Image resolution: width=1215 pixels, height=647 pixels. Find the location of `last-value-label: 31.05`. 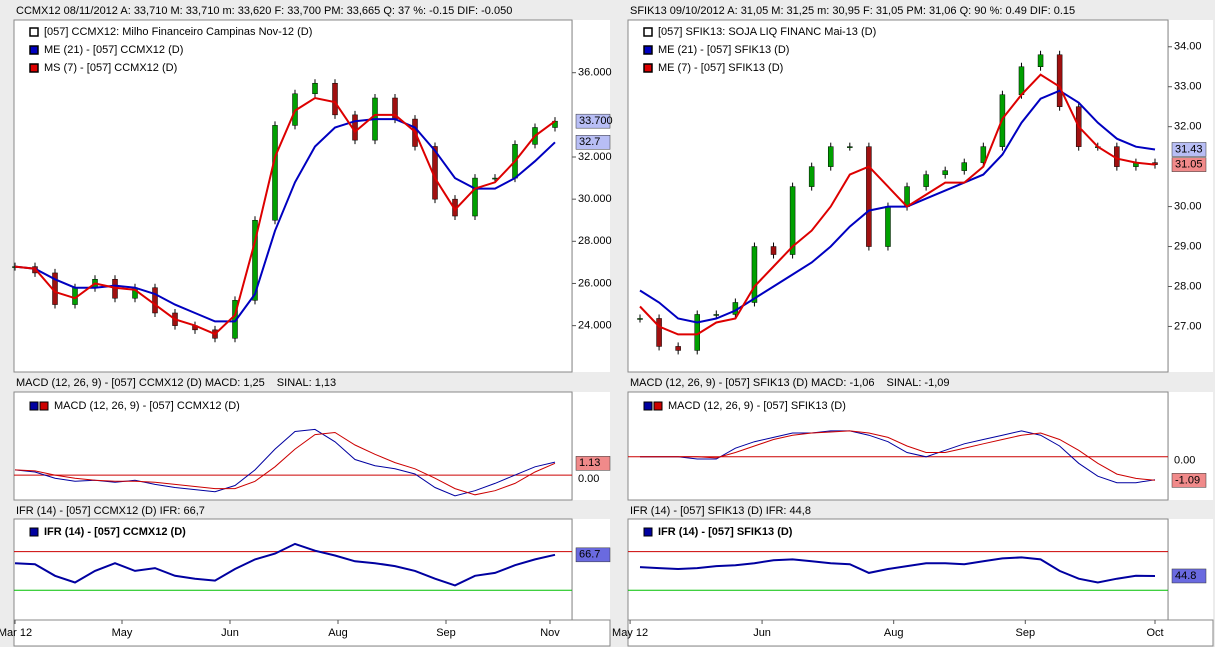

last-value-label: 31.05 is located at coordinates (1189, 165).